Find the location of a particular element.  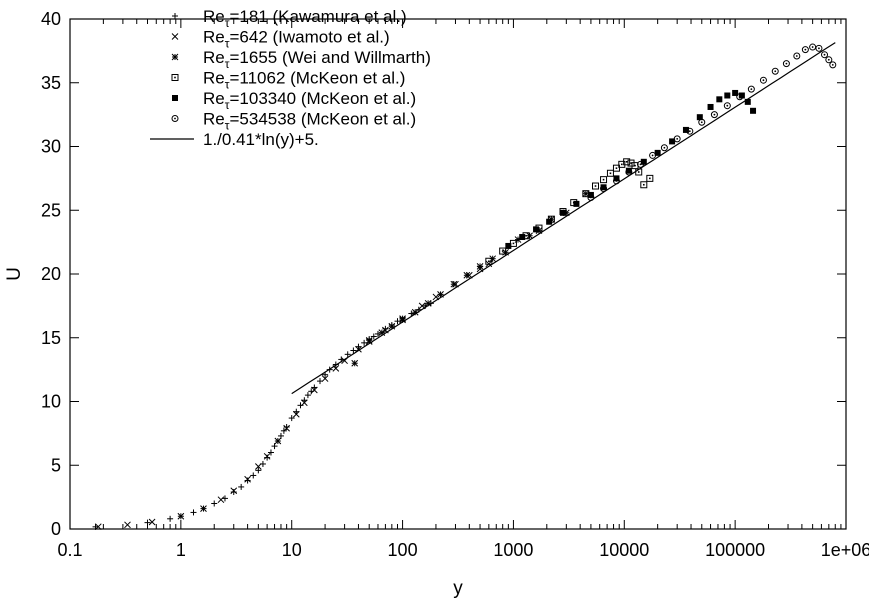

x-tick-label: 100000 is located at coordinates (735, 550).